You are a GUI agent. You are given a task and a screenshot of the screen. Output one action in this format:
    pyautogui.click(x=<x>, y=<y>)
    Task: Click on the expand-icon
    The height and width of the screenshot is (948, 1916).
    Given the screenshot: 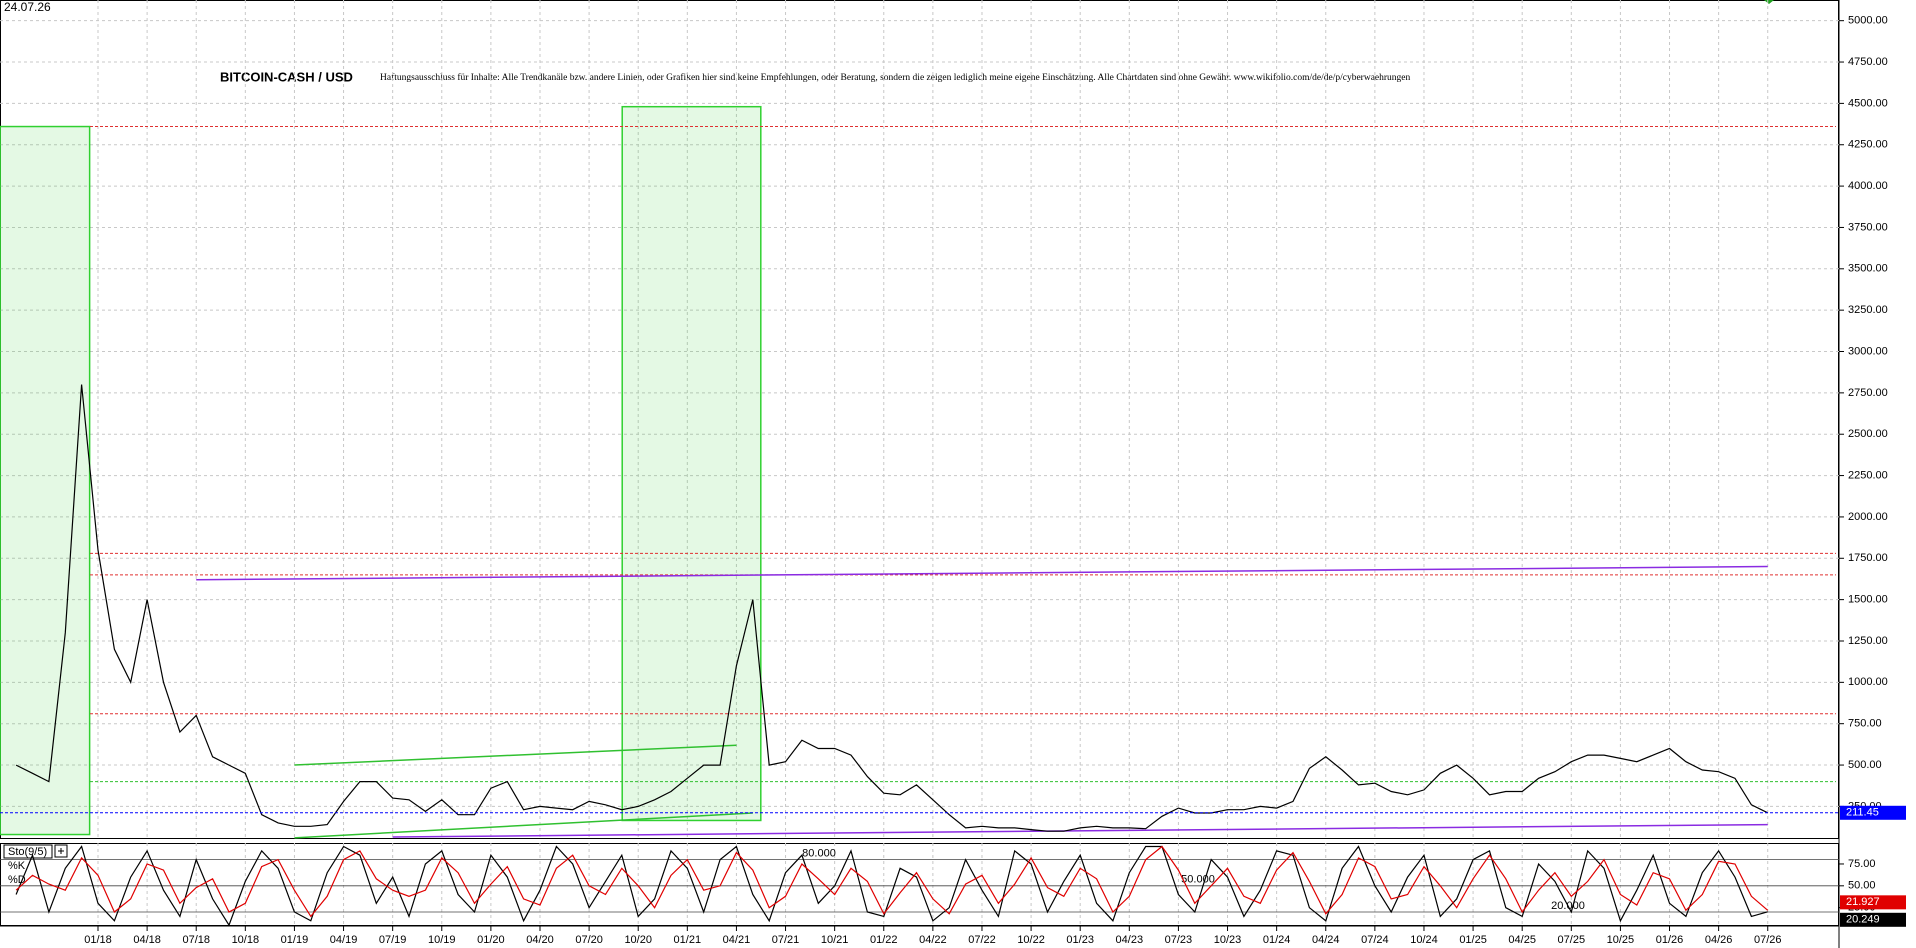 What is the action you would take?
    pyautogui.click(x=61, y=851)
    